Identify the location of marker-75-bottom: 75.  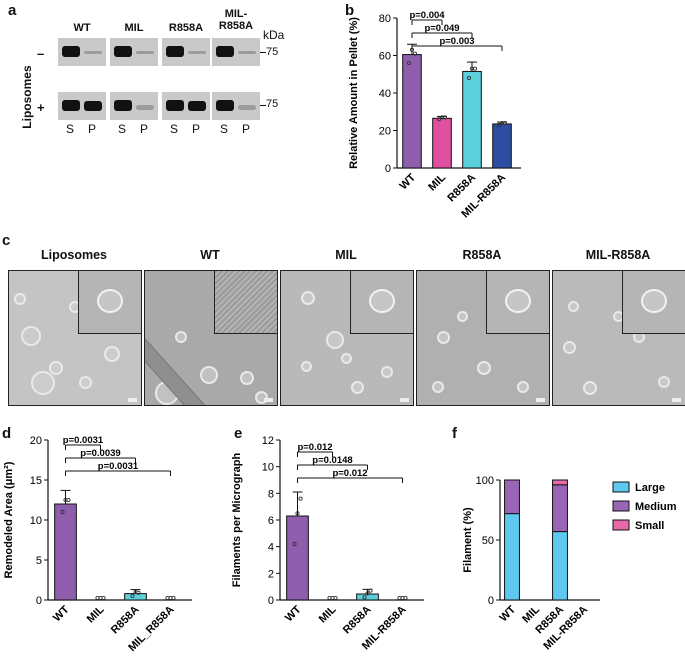
(272, 104).